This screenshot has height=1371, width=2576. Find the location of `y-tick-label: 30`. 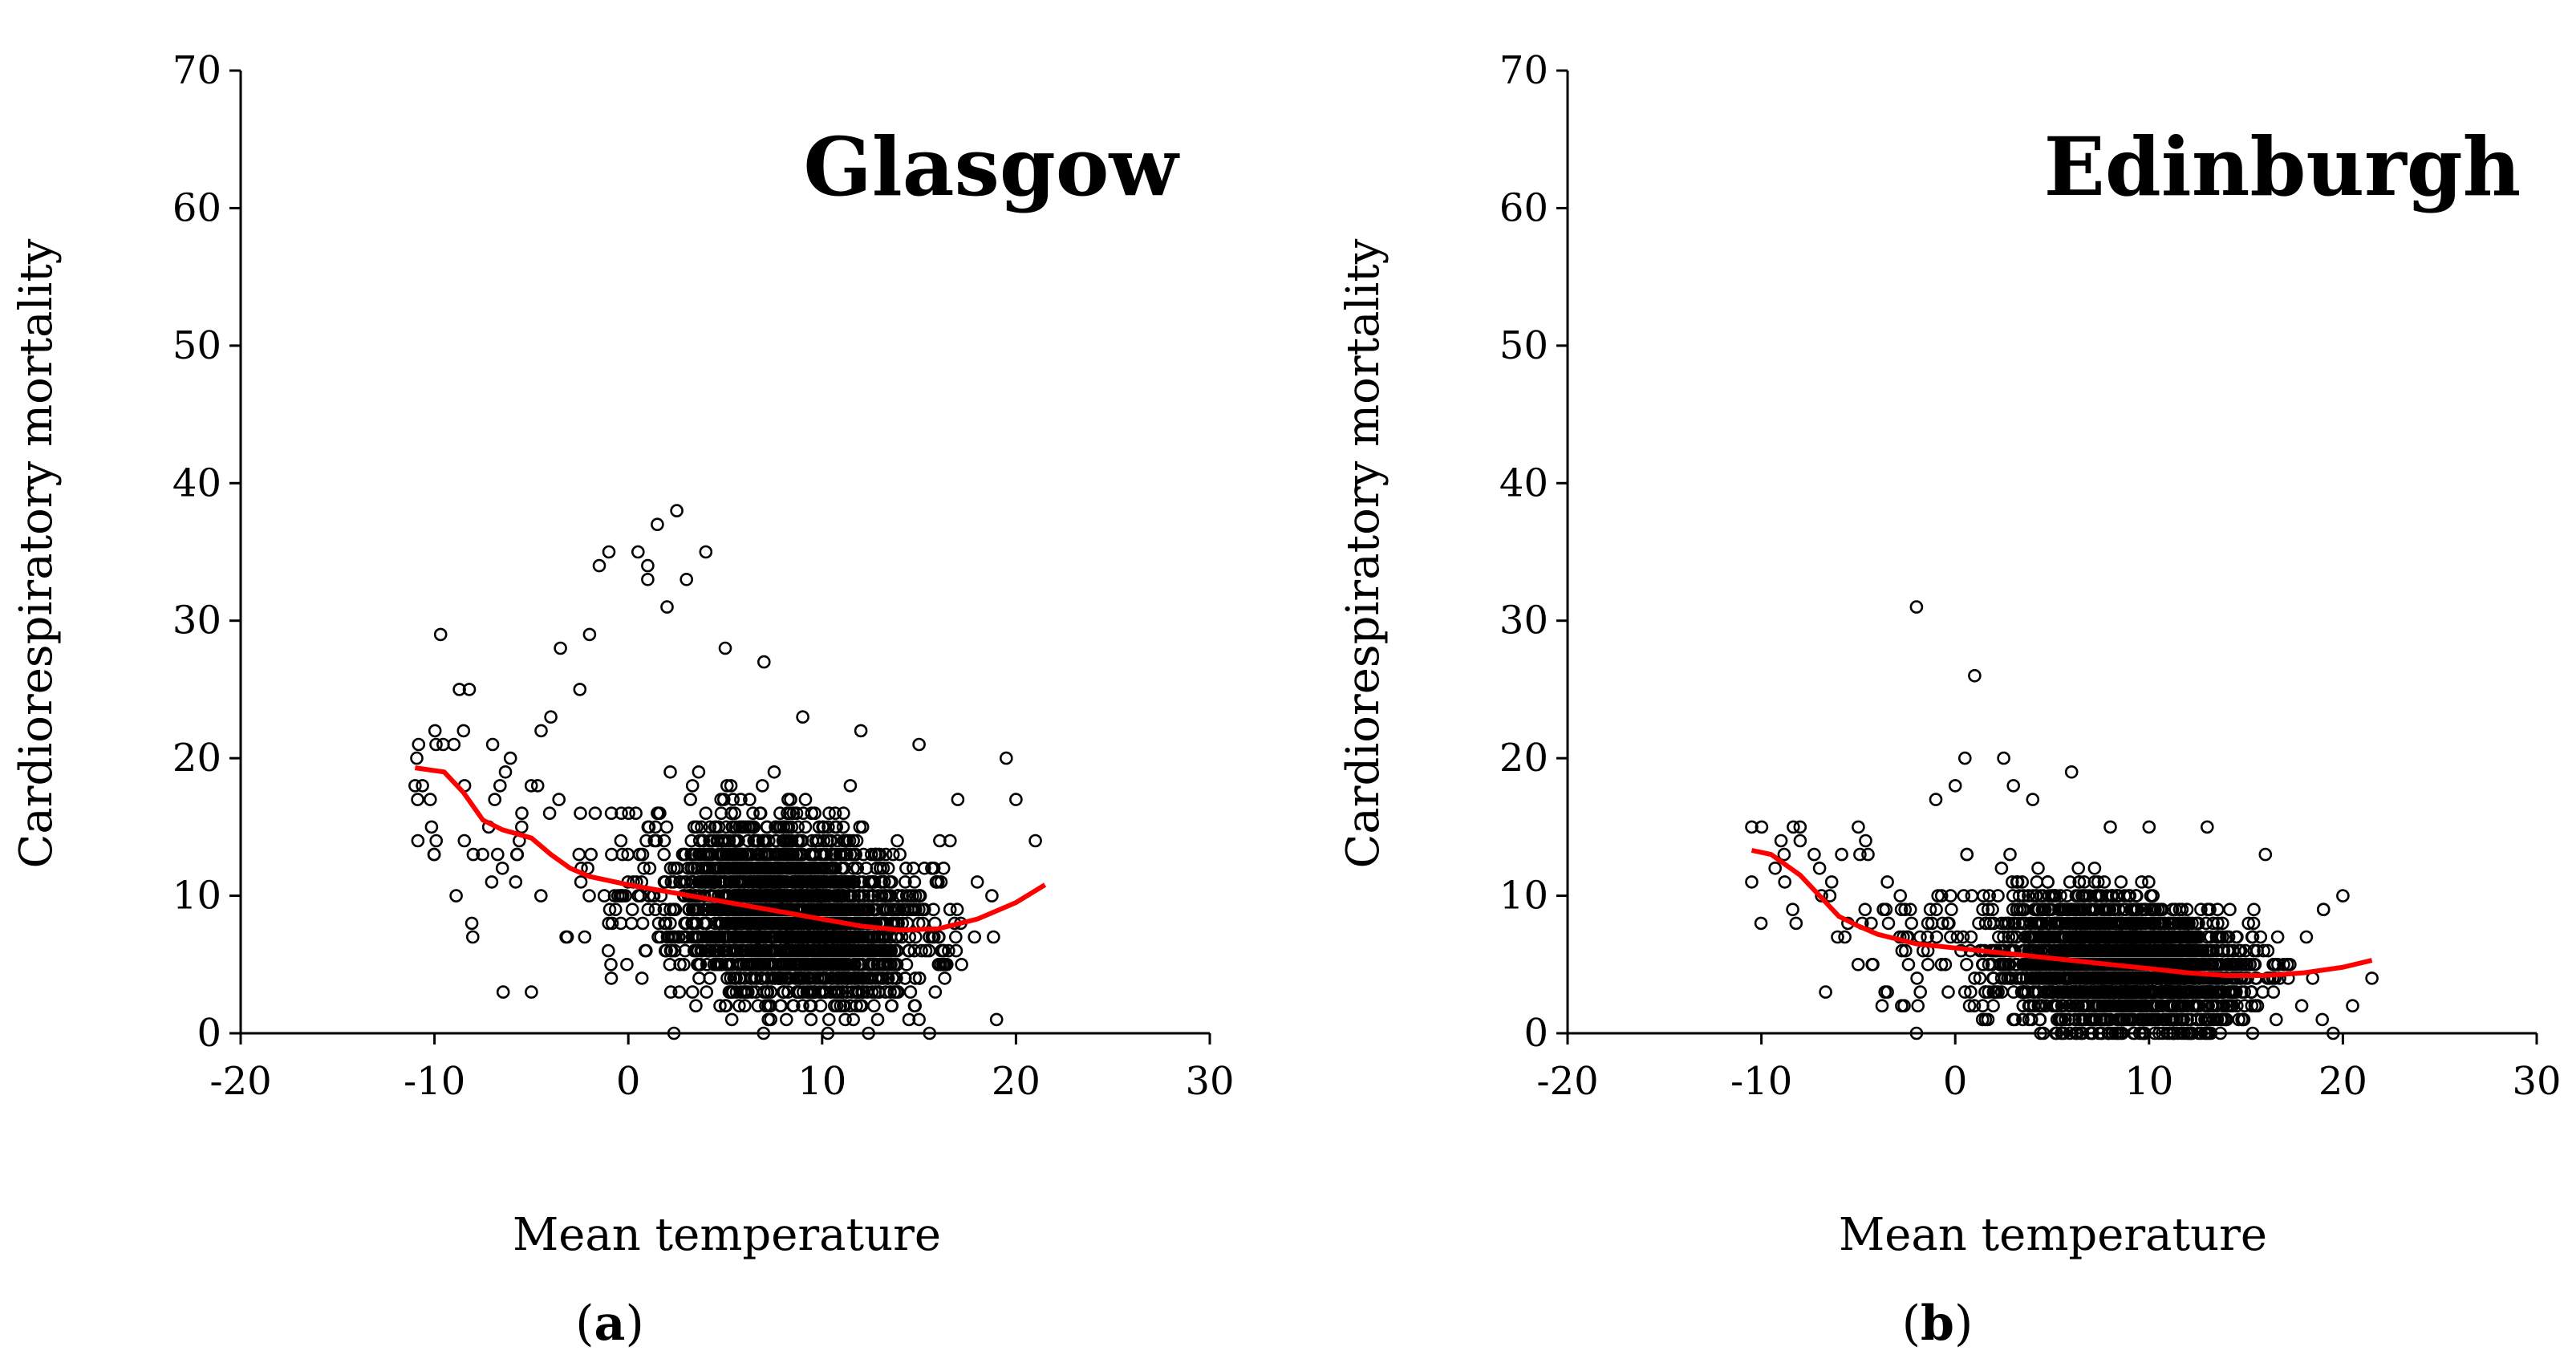

y-tick-label: 30 is located at coordinates (196, 620).